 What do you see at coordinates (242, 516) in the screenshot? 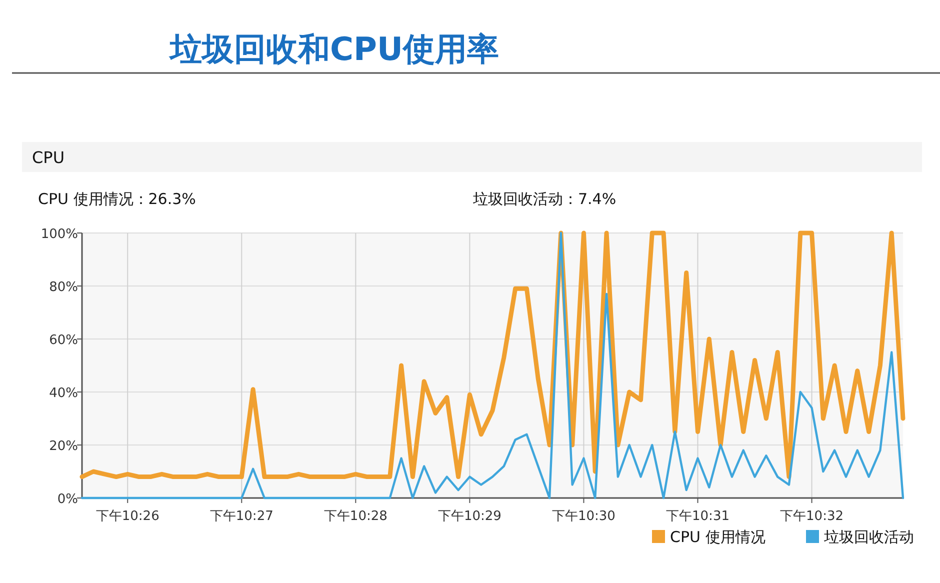
I see `x-tick-label: 下午10:27` at bounding box center [242, 516].